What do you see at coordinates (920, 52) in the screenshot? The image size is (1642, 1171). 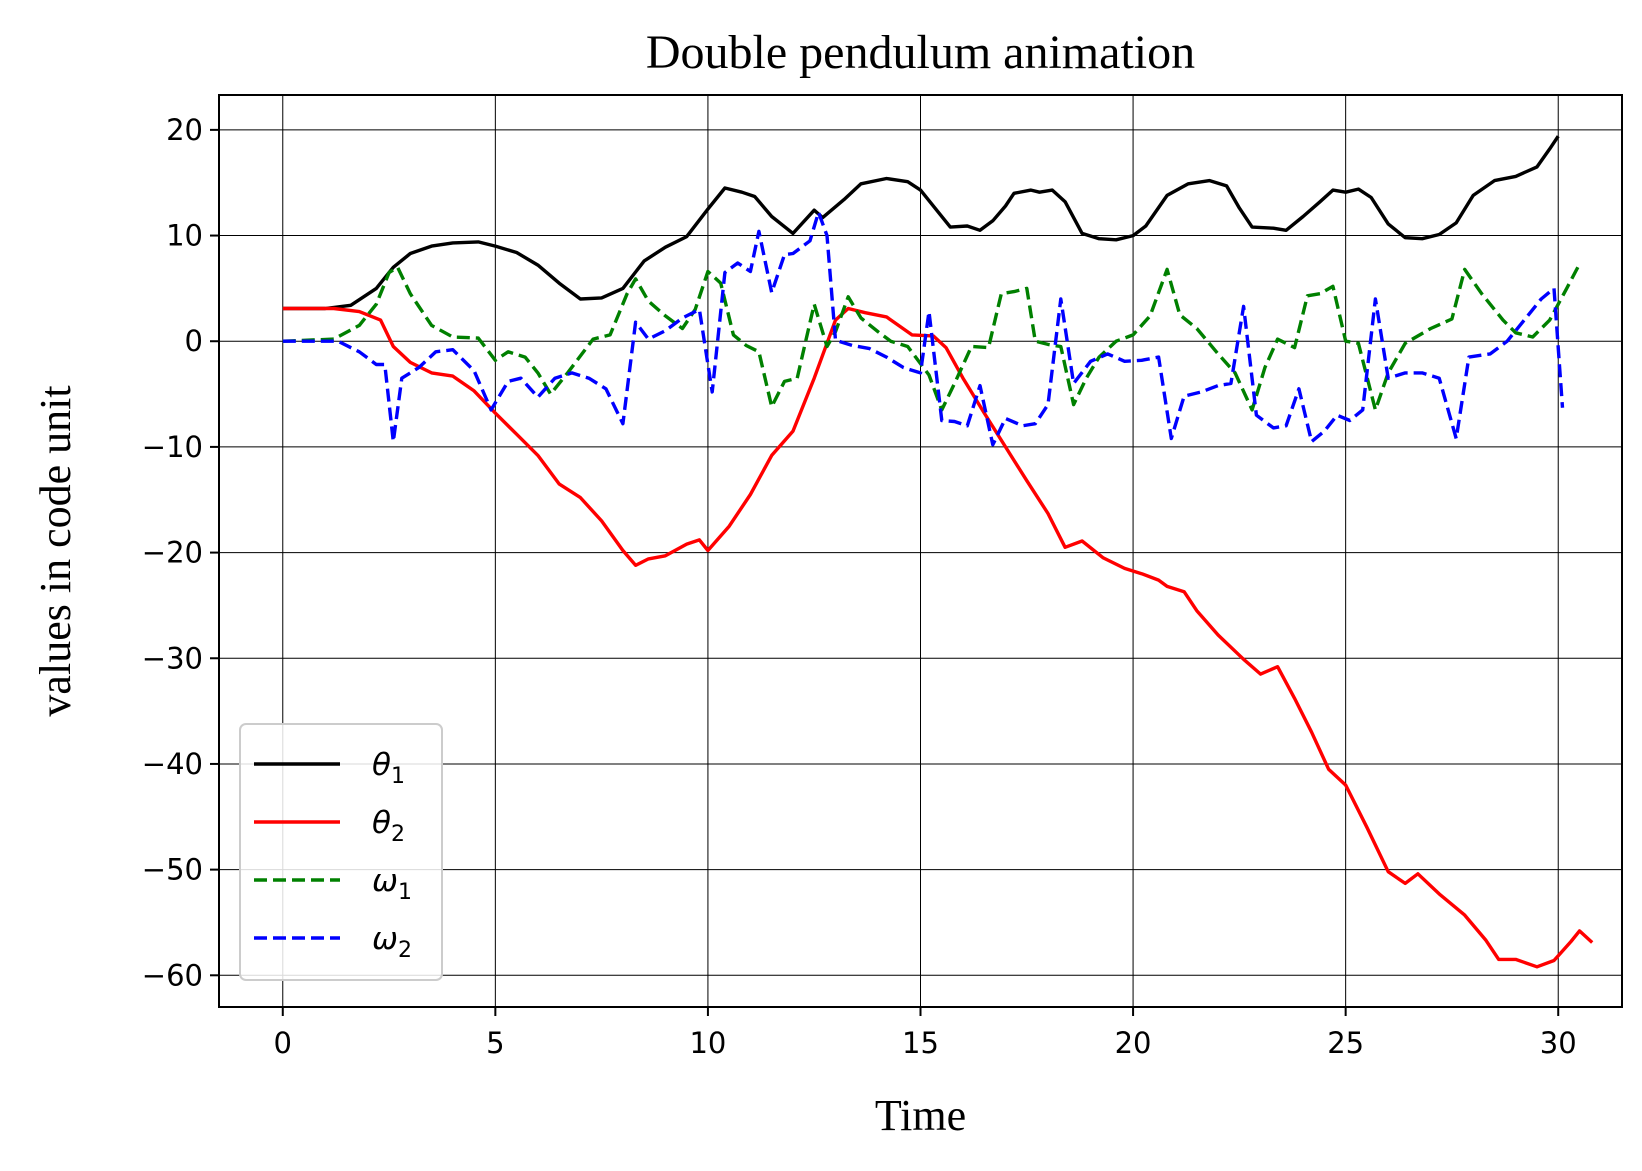 I see `chart-title: Double pendulum animation` at bounding box center [920, 52].